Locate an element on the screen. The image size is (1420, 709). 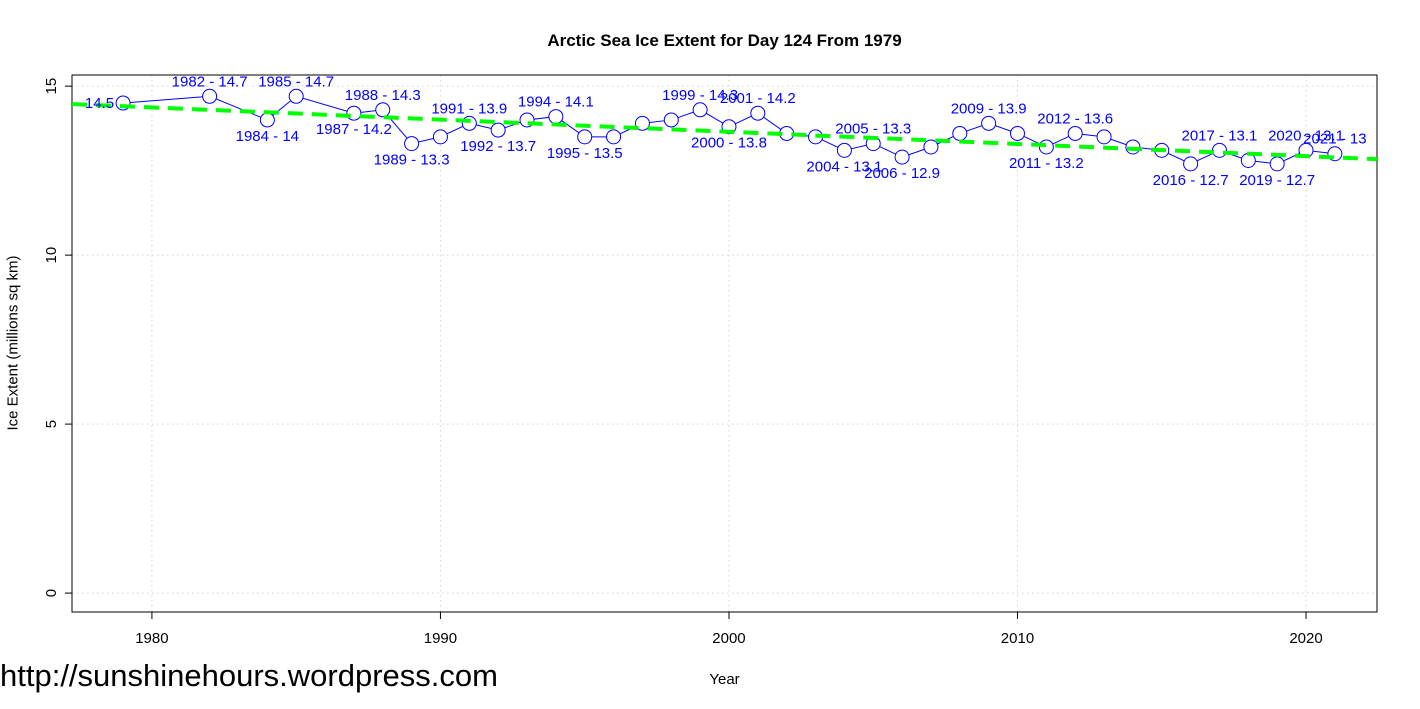
x-tick-label: 2000 is located at coordinates (728, 638).